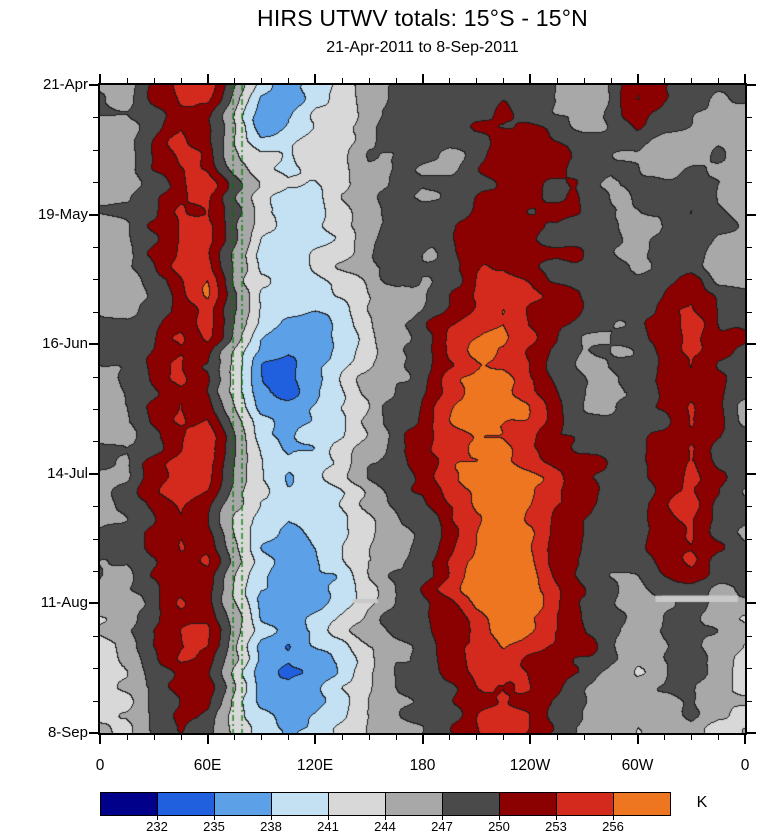  What do you see at coordinates (422, 765) in the screenshot?
I see `x-tick-label: 180` at bounding box center [422, 765].